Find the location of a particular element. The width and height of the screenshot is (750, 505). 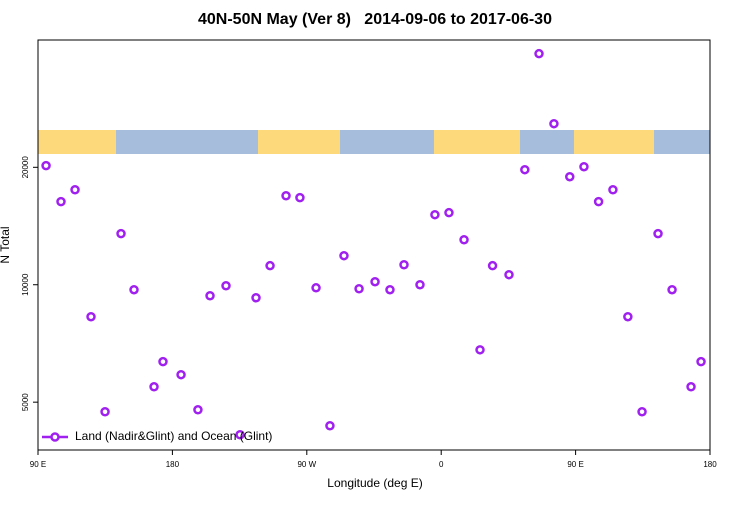

legend-marker is located at coordinates (55, 437).